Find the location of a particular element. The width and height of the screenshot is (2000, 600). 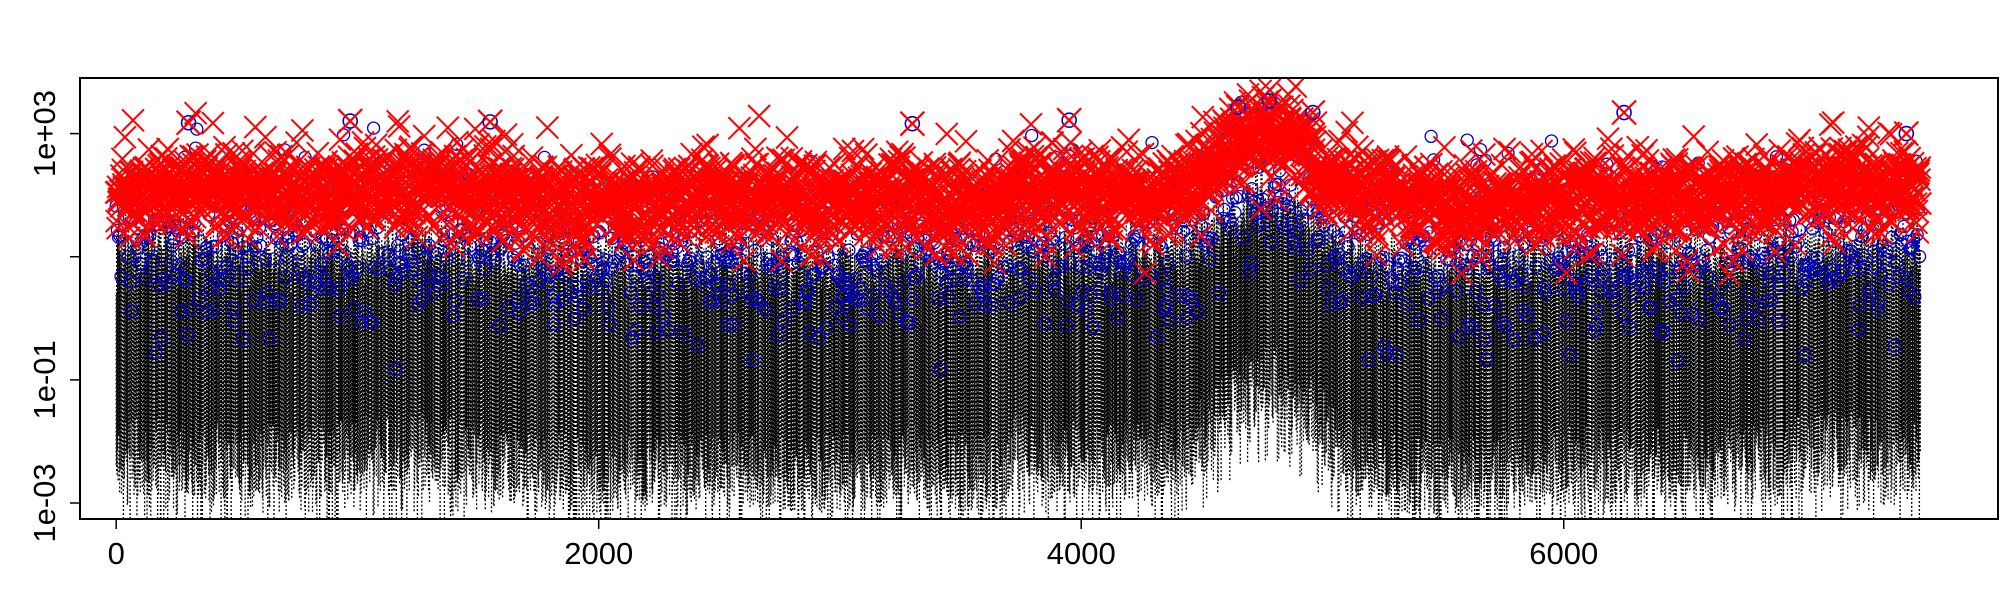

y-tick-label: 1e-01 is located at coordinates (44, 379).